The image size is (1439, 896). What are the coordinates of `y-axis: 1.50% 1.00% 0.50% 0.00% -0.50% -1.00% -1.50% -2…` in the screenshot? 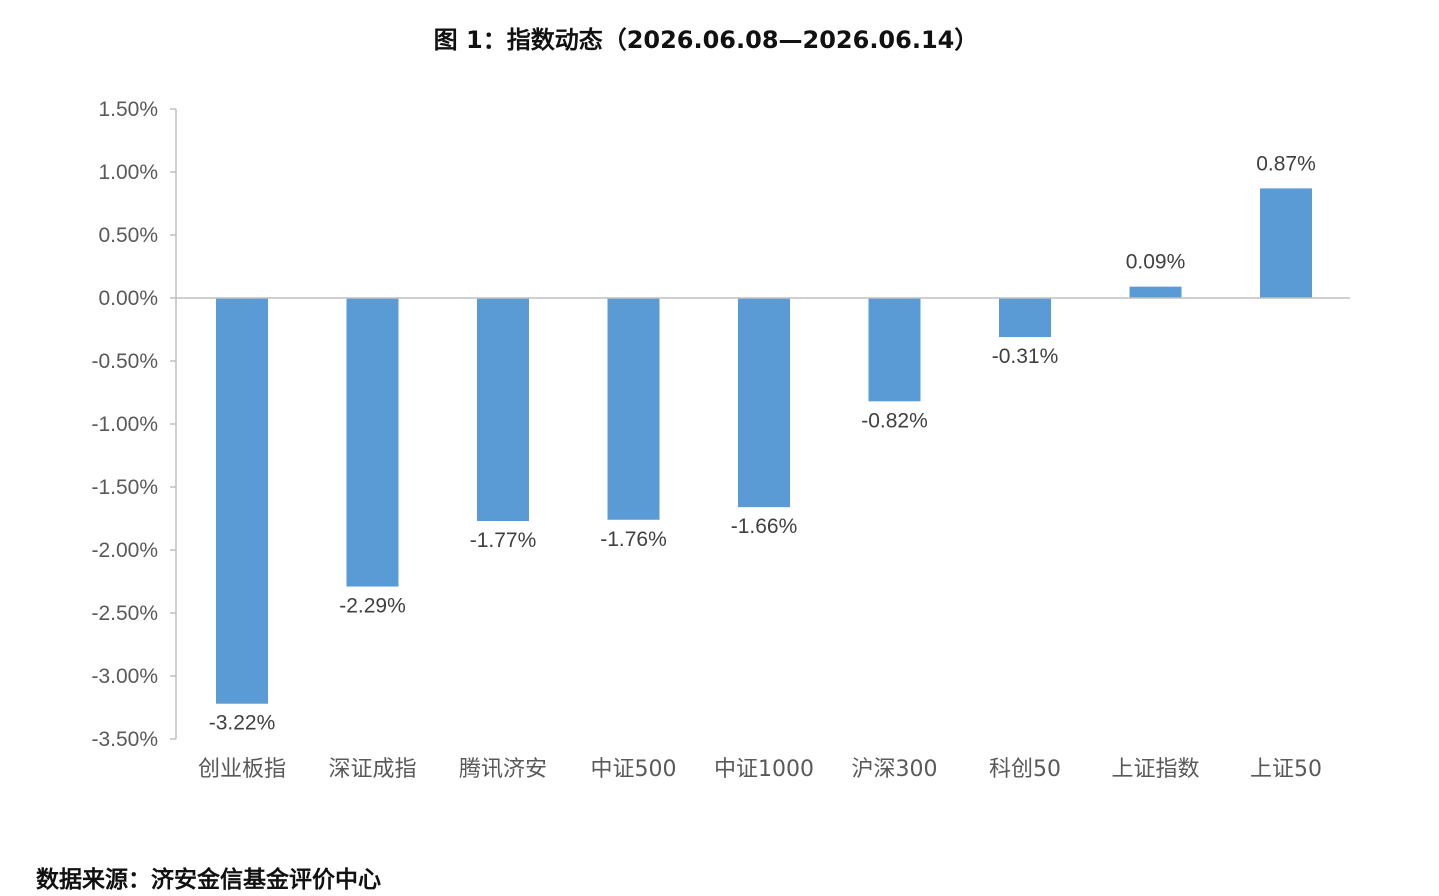 It's located at (134, 424).